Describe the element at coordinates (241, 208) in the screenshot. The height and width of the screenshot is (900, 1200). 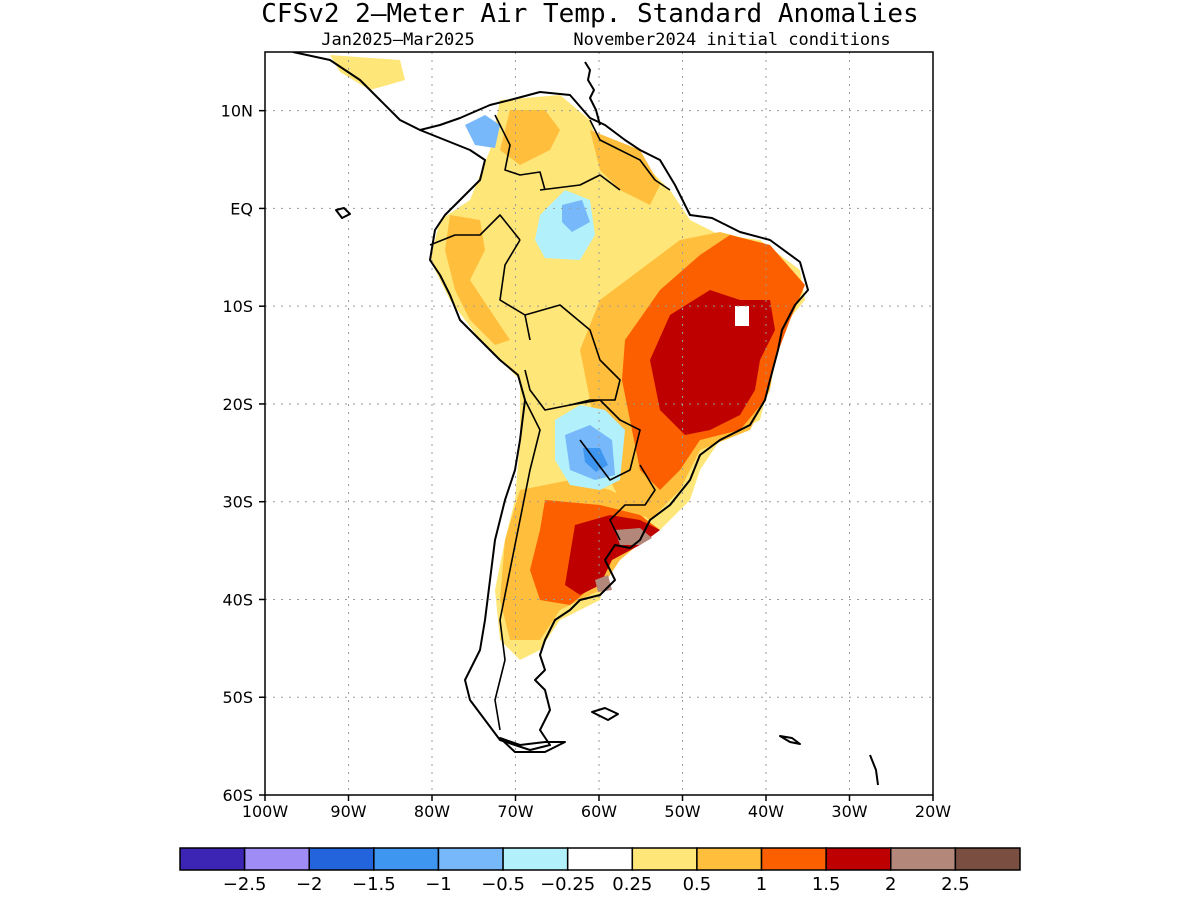
I see `y-tick-label: EQ` at that location.